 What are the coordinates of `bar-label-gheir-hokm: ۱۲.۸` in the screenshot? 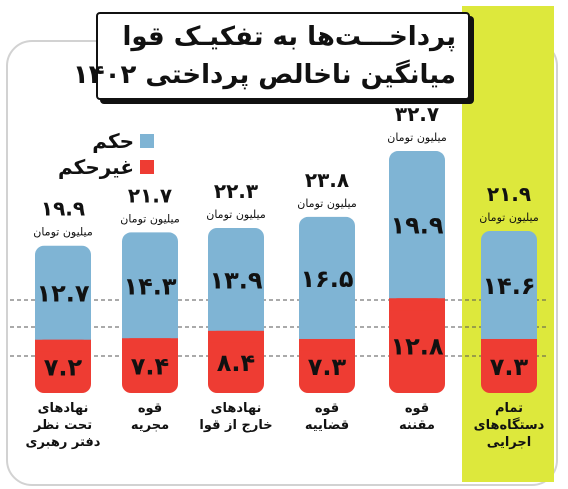 It's located at (416, 347).